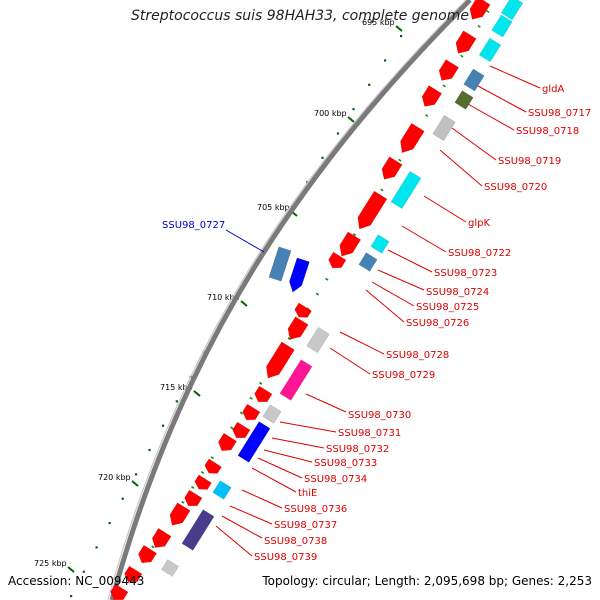 The width and height of the screenshot is (600, 600). What do you see at coordinates (559, 113) in the screenshot?
I see `gene-label: SSU98_0717` at bounding box center [559, 113].